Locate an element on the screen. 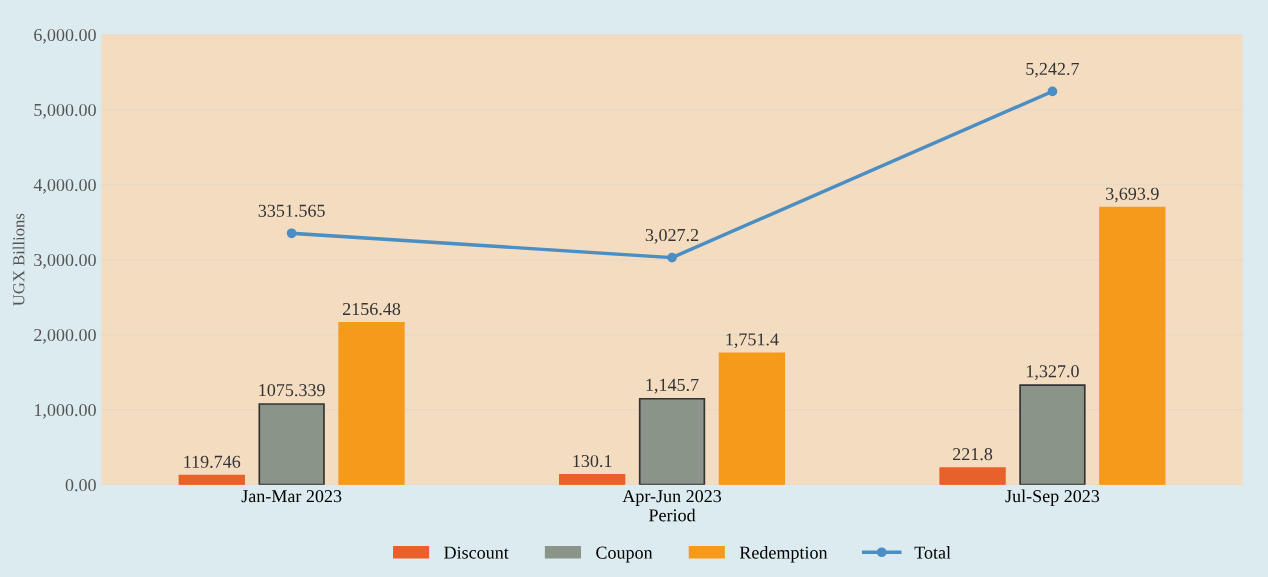 The height and width of the screenshot is (577, 1268). legend-label: Coupon is located at coordinates (624, 554).